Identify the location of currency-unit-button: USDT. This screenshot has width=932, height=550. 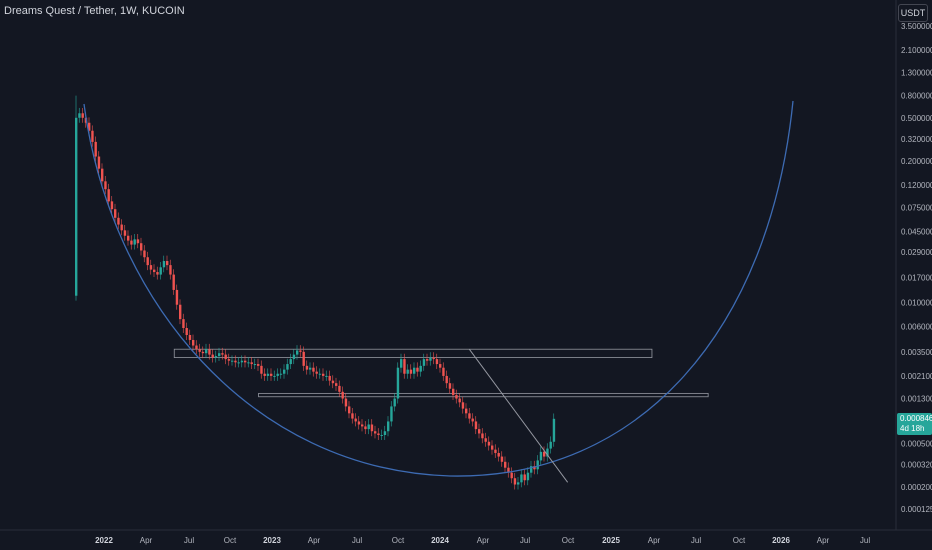
(913, 13).